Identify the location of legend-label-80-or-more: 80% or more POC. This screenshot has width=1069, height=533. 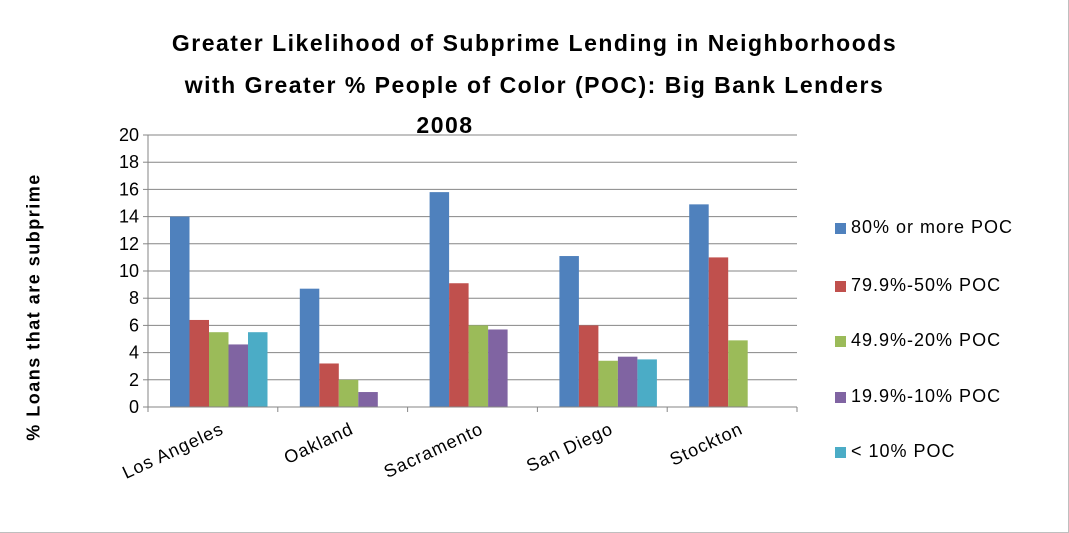
(932, 227).